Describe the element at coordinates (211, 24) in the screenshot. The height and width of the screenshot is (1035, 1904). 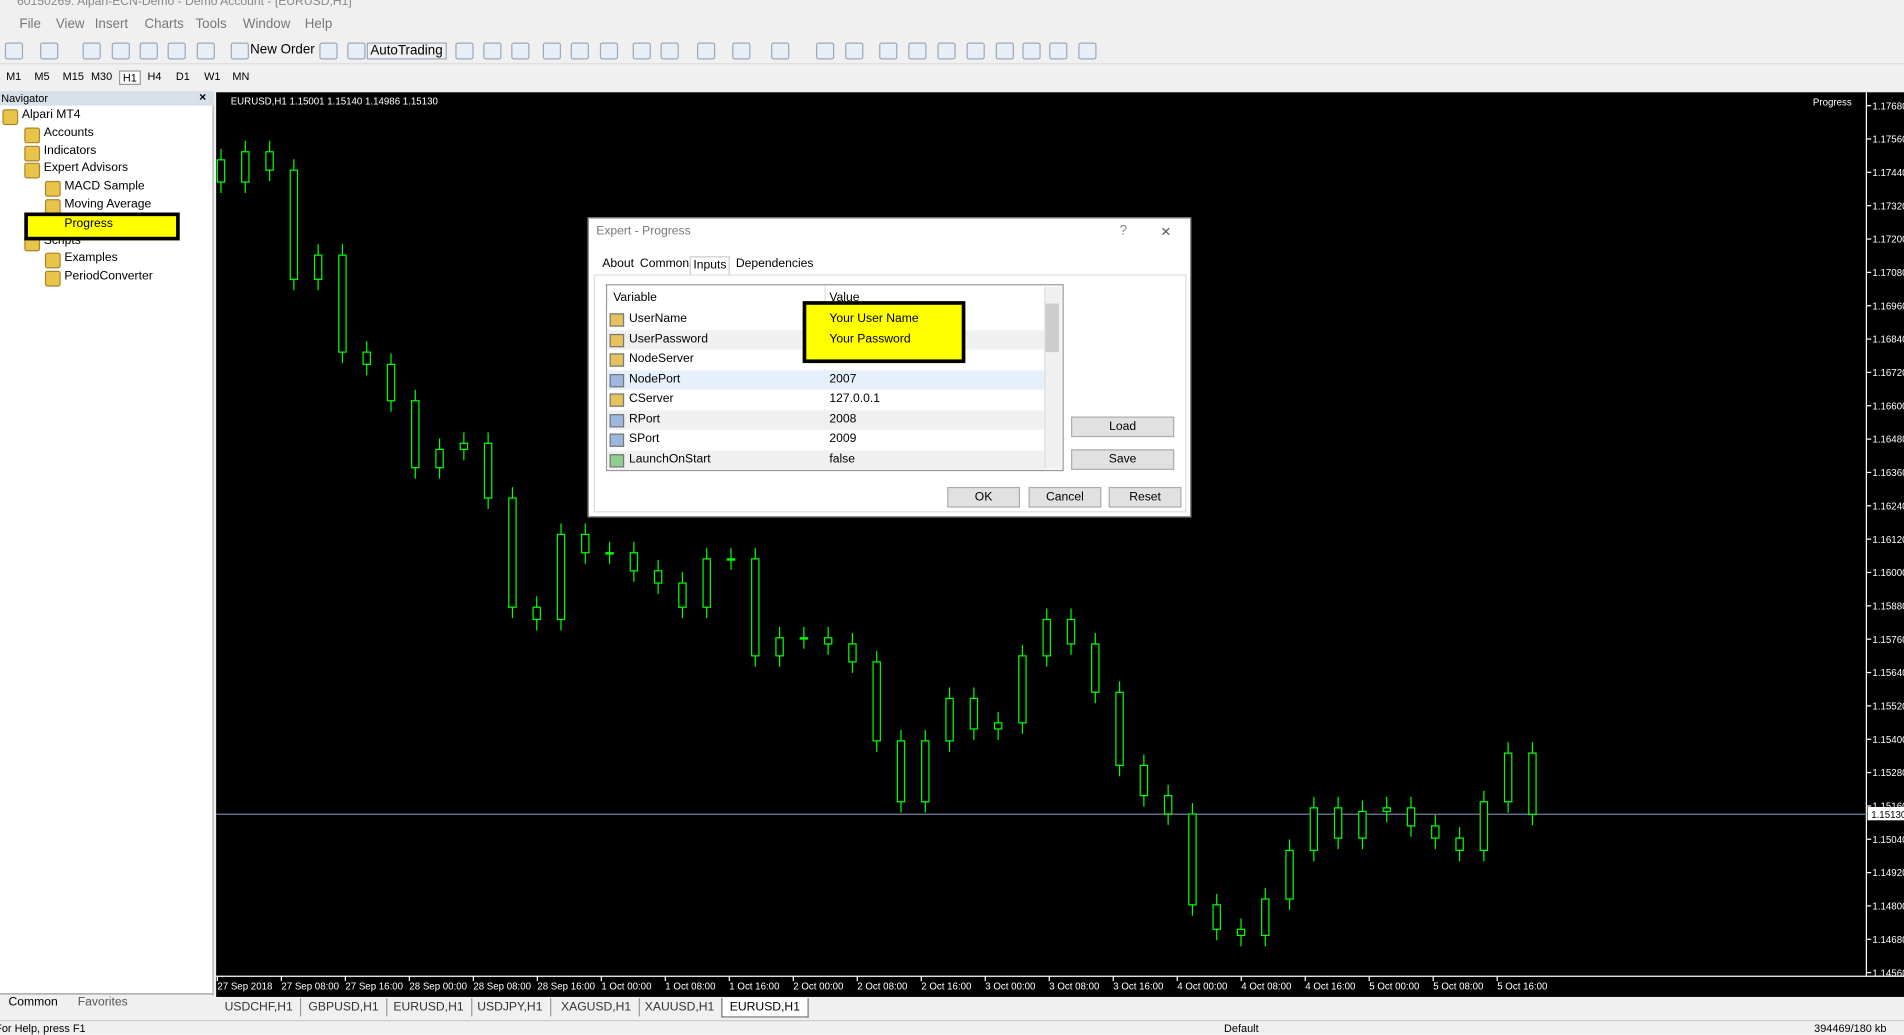
I see `menu-item: Tools` at that location.